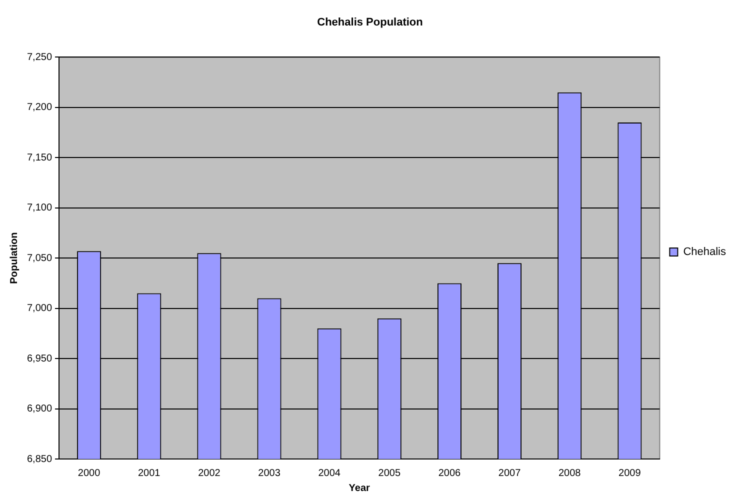 This screenshot has width=740, height=498. What do you see at coordinates (510, 473) in the screenshot?
I see `x-tick-label: 2007` at bounding box center [510, 473].